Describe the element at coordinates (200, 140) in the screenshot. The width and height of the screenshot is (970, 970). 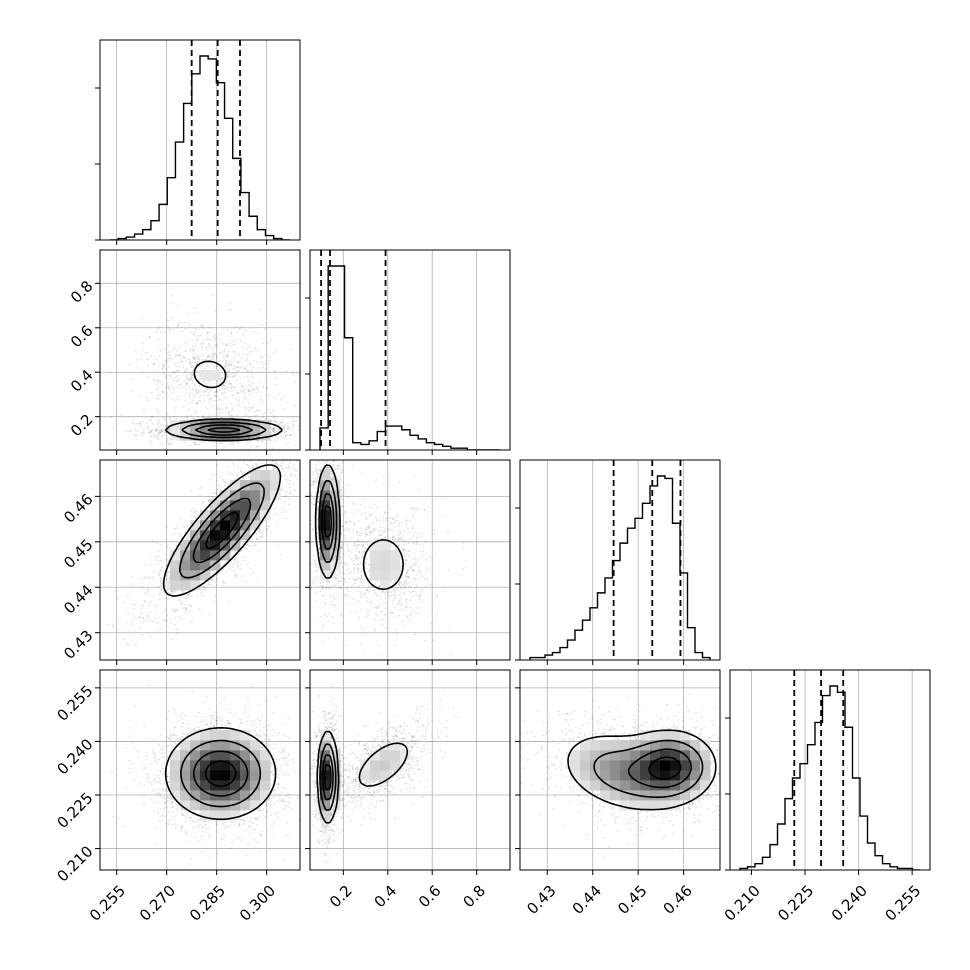
I see `histogram-clip` at that location.